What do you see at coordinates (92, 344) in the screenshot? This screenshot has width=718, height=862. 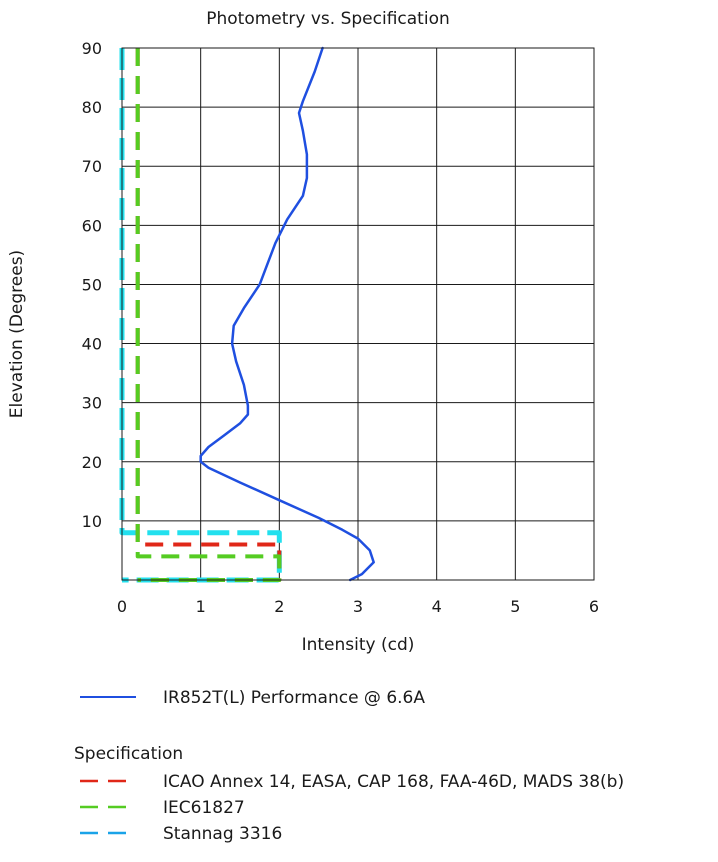 I see `y-tick-label: 40` at bounding box center [92, 344].